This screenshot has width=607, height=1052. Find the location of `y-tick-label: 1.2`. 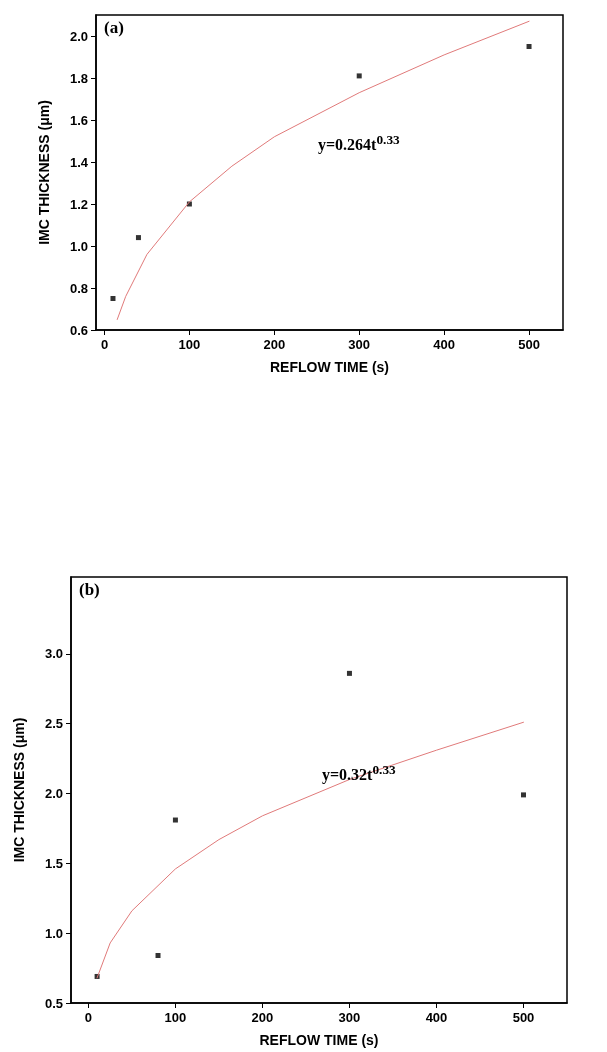

y-tick-label: 1.2 is located at coordinates (78, 204).